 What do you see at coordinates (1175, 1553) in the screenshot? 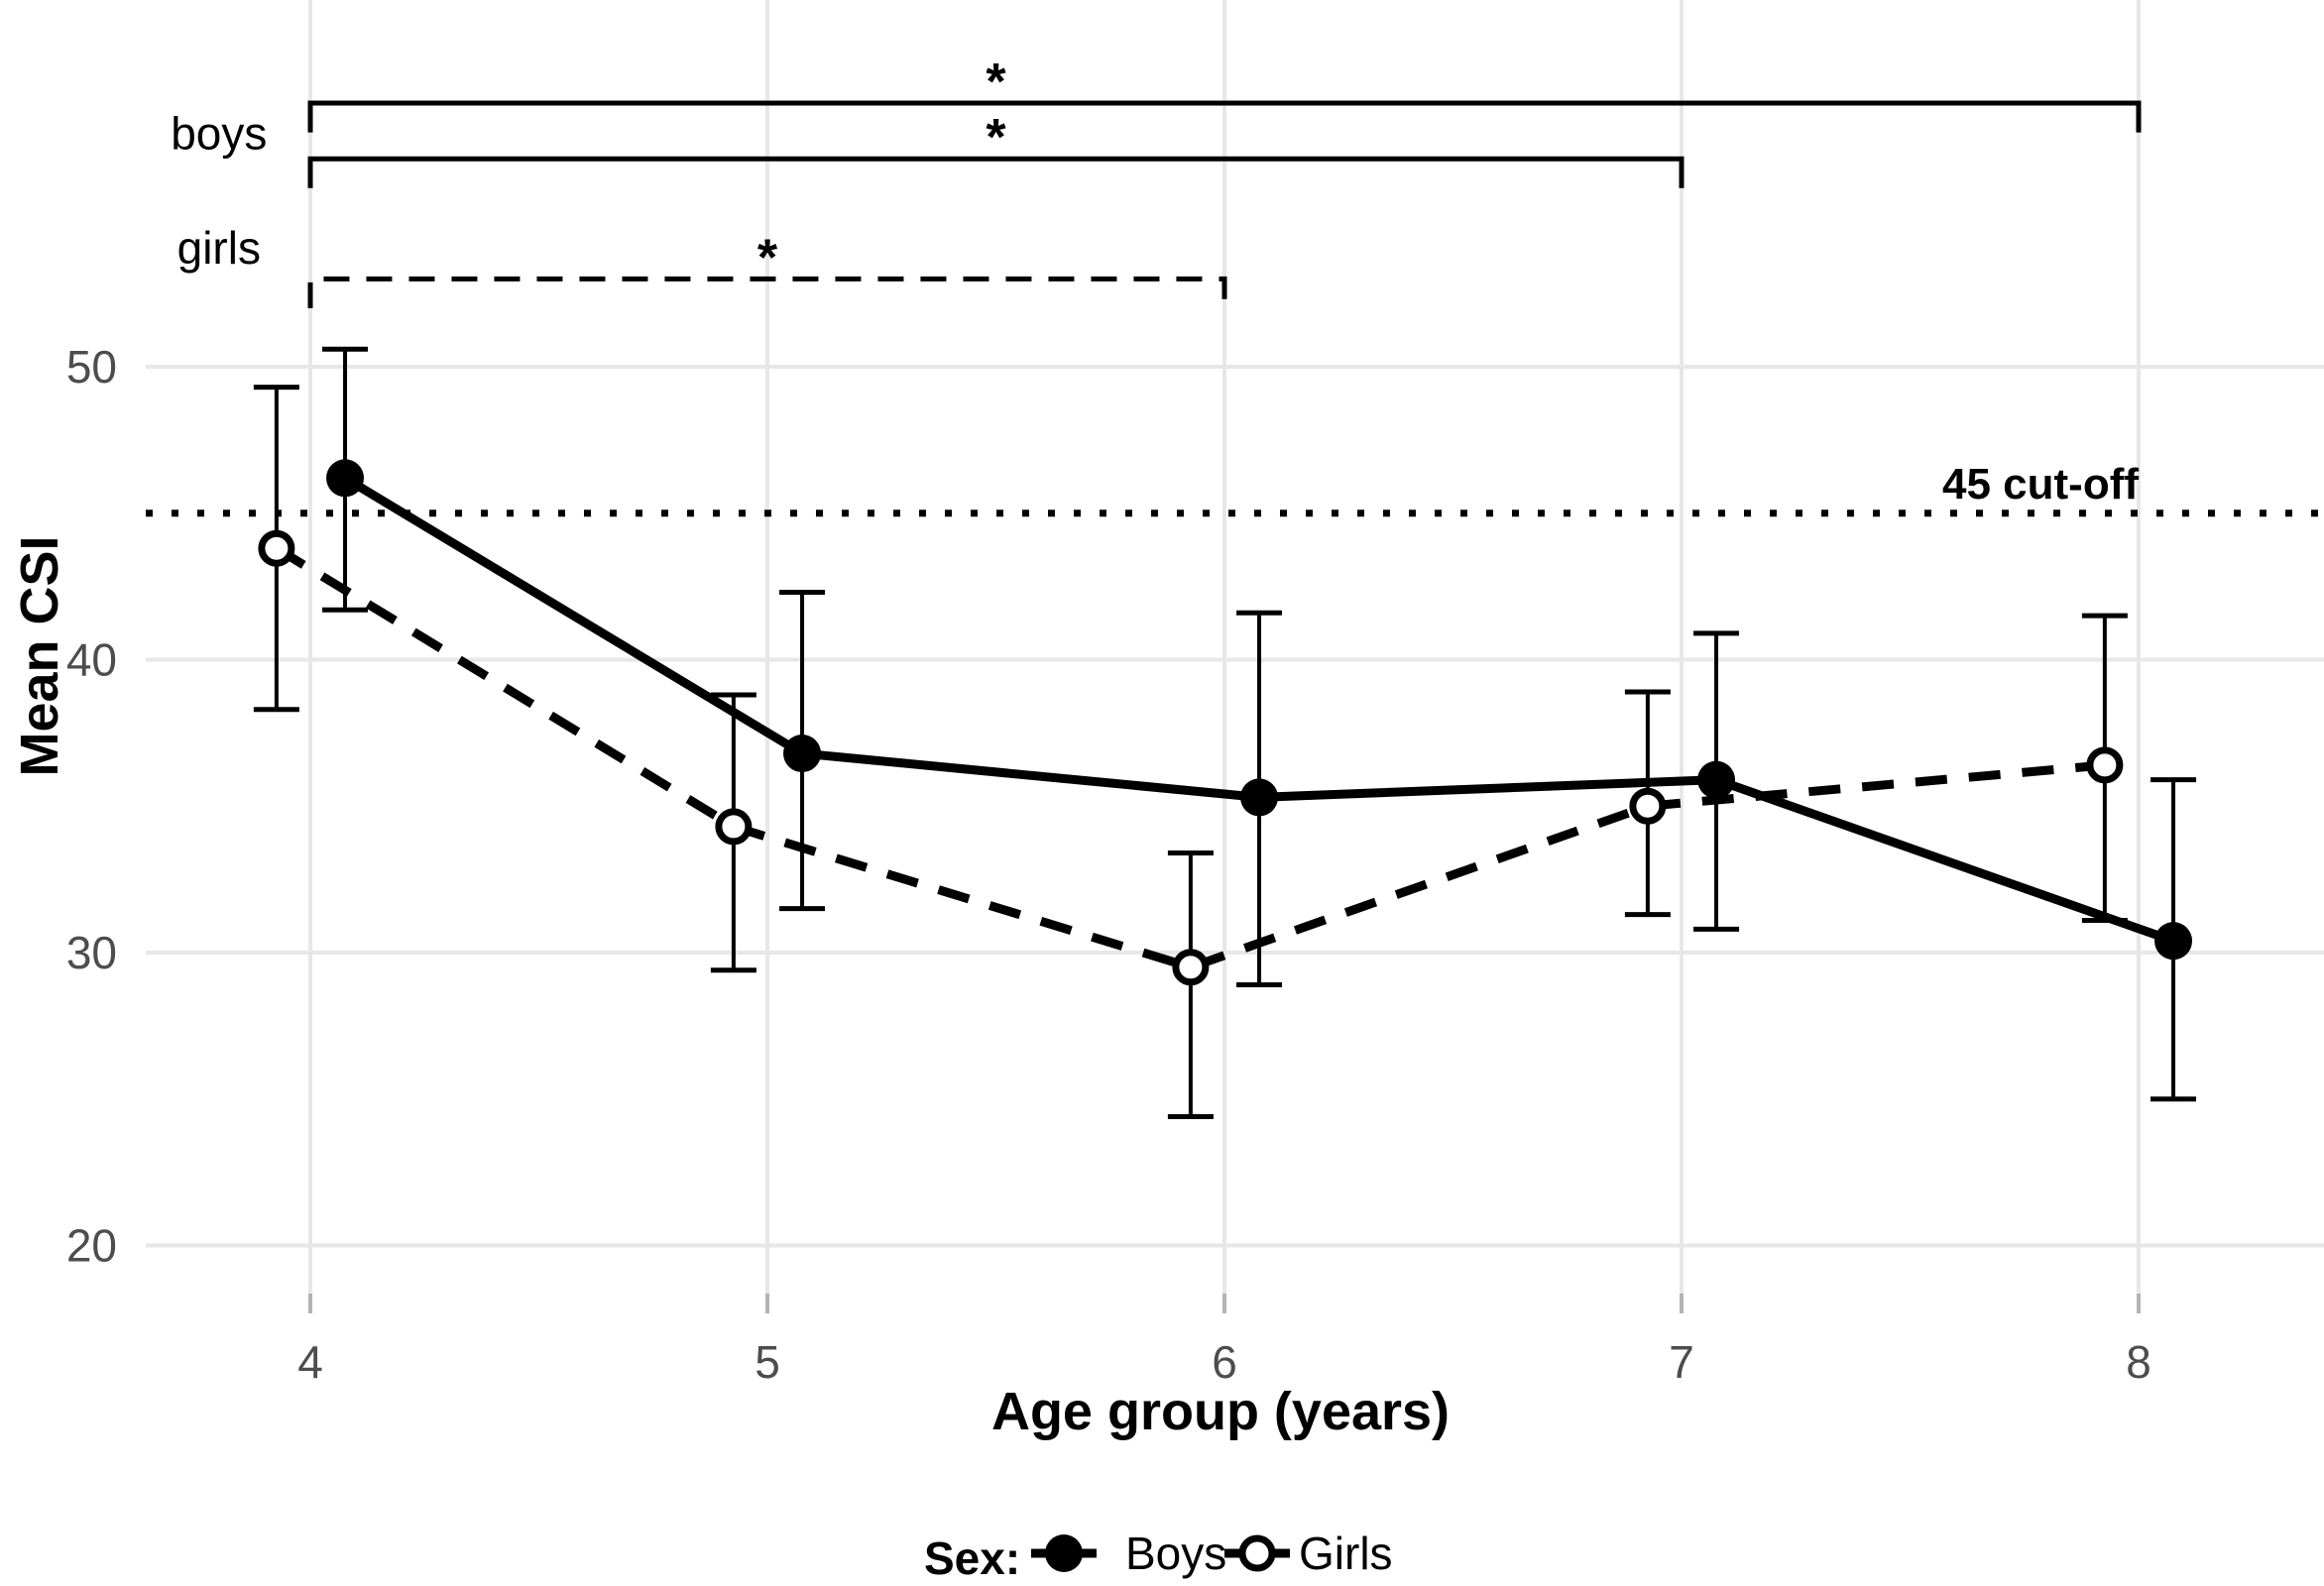
I see `legend-label-boys: Boys` at bounding box center [1175, 1553].